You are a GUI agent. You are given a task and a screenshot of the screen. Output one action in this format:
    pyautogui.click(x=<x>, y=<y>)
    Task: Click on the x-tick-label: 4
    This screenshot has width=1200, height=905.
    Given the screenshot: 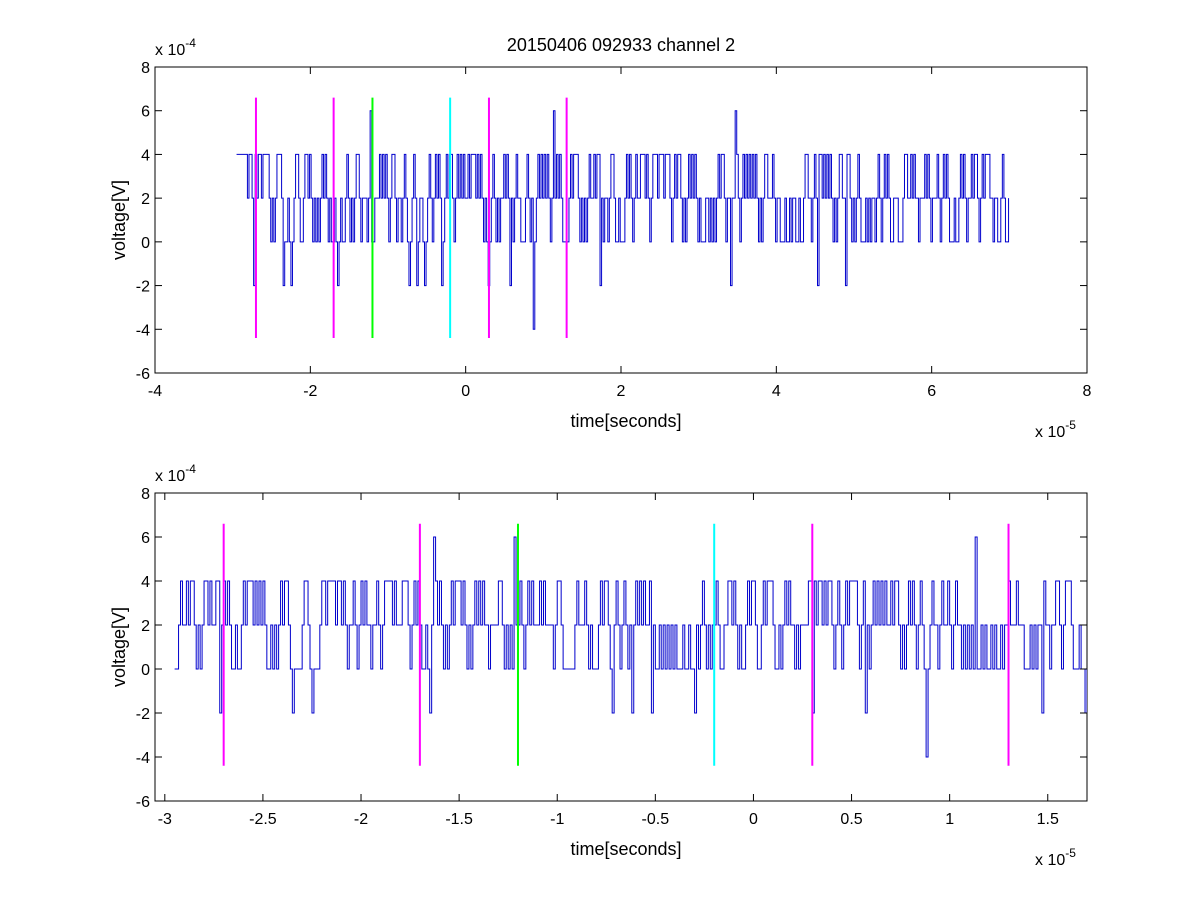 What is the action you would take?
    pyautogui.click(x=776, y=391)
    